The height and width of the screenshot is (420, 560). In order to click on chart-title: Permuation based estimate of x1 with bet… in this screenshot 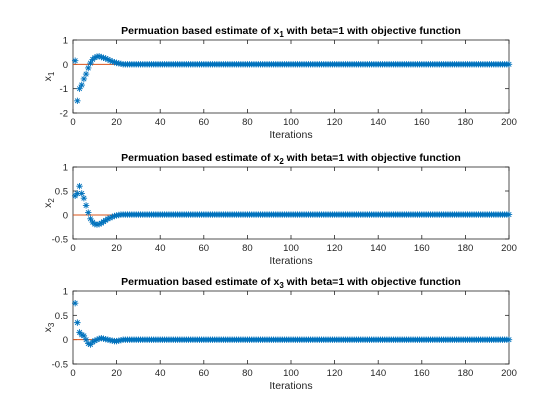, I will do `click(291, 32)`.